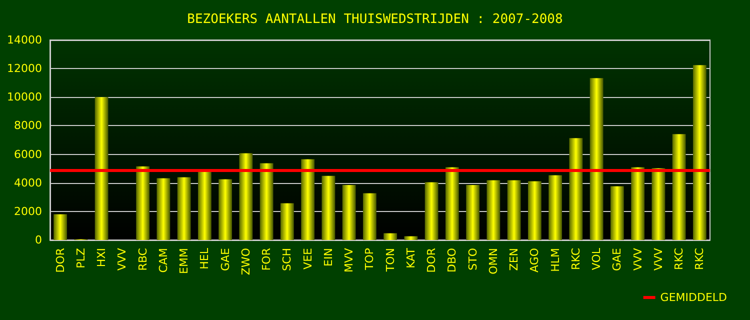  I want to click on x-tick-label: HLM, so click(555, 260).